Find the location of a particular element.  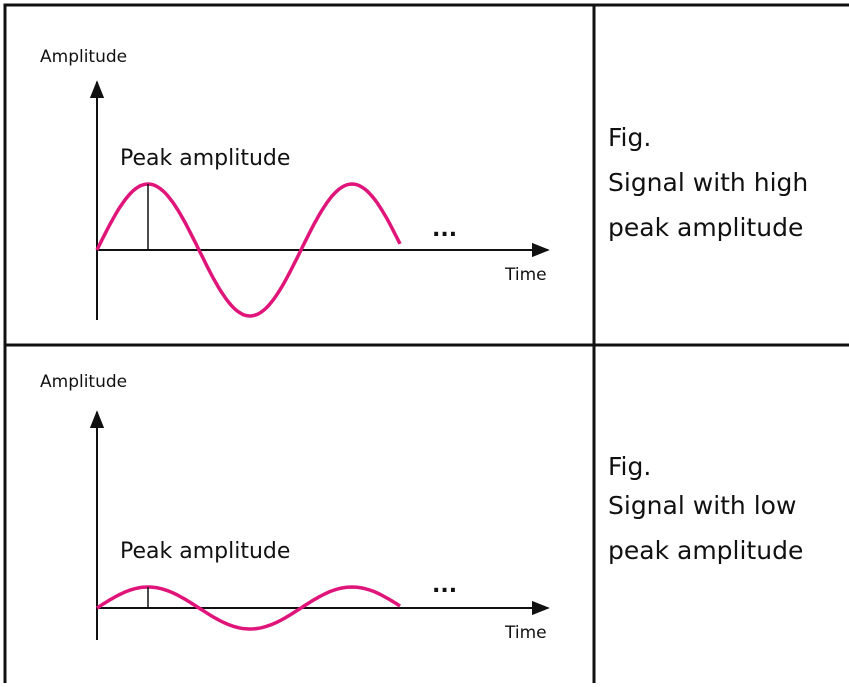

caption-line: Signal with high is located at coordinates (708, 182).